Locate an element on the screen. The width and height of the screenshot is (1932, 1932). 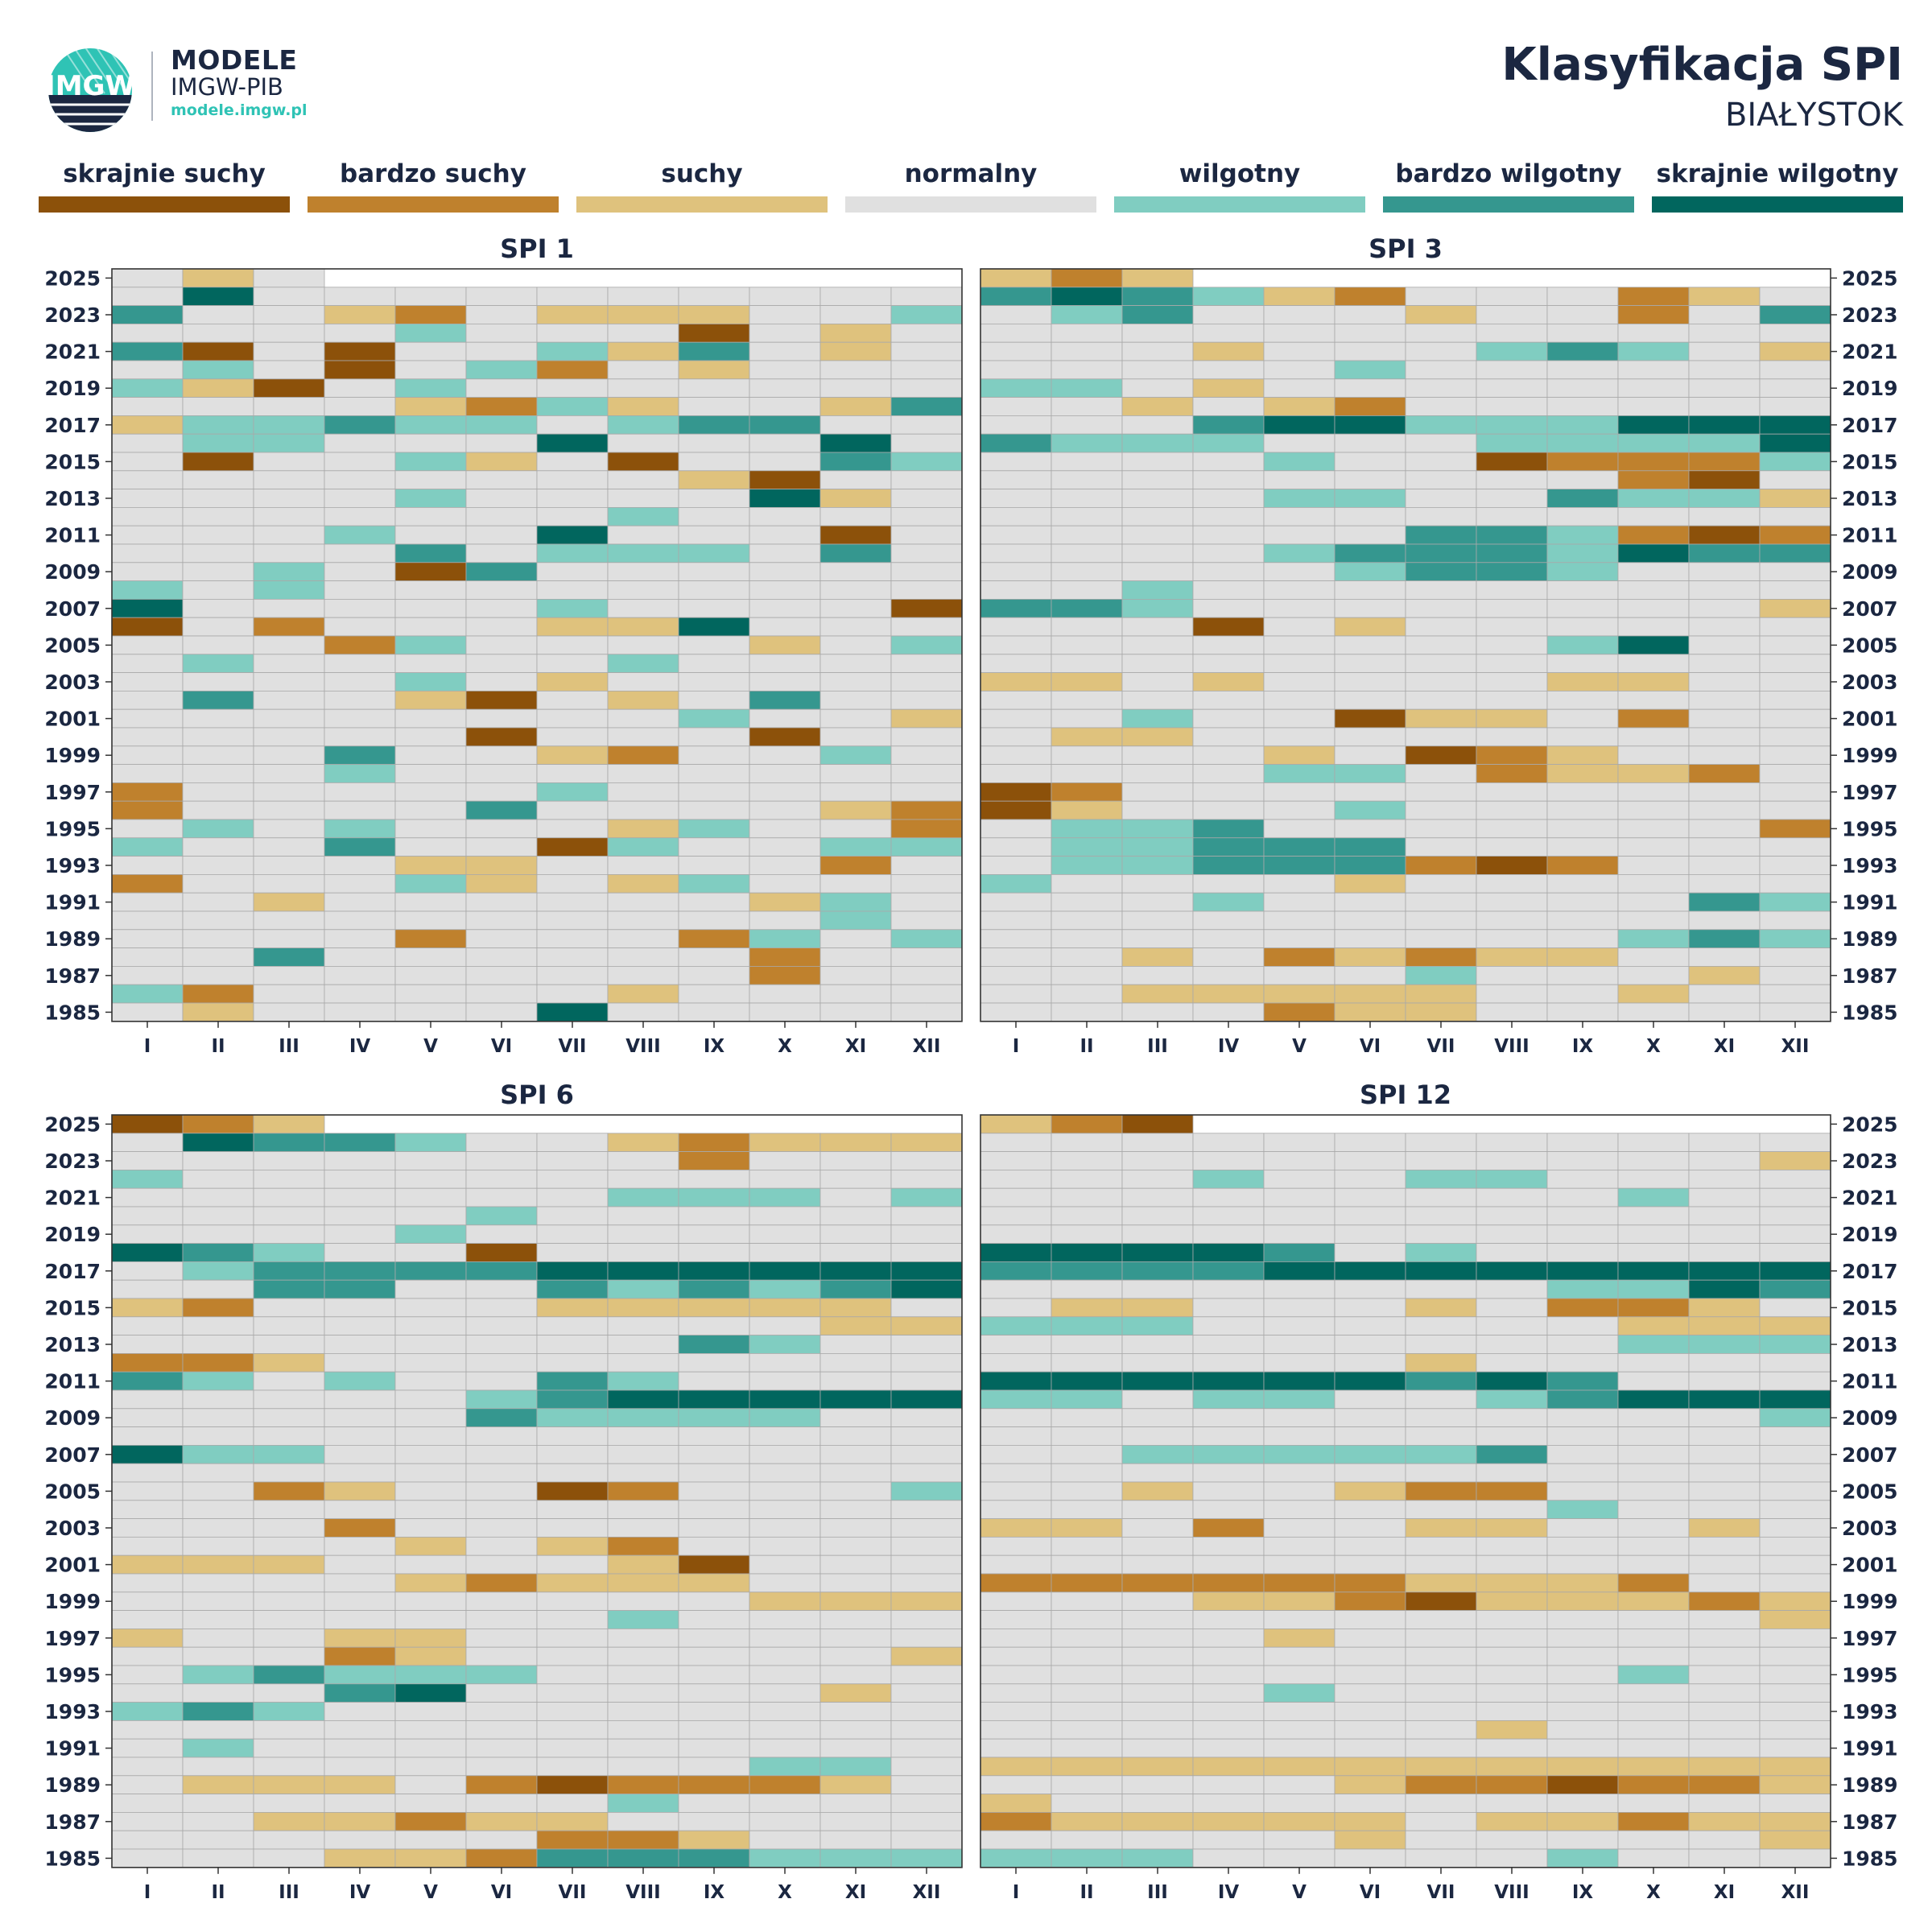
x-tick-label: XI is located at coordinates (1724, 1046).